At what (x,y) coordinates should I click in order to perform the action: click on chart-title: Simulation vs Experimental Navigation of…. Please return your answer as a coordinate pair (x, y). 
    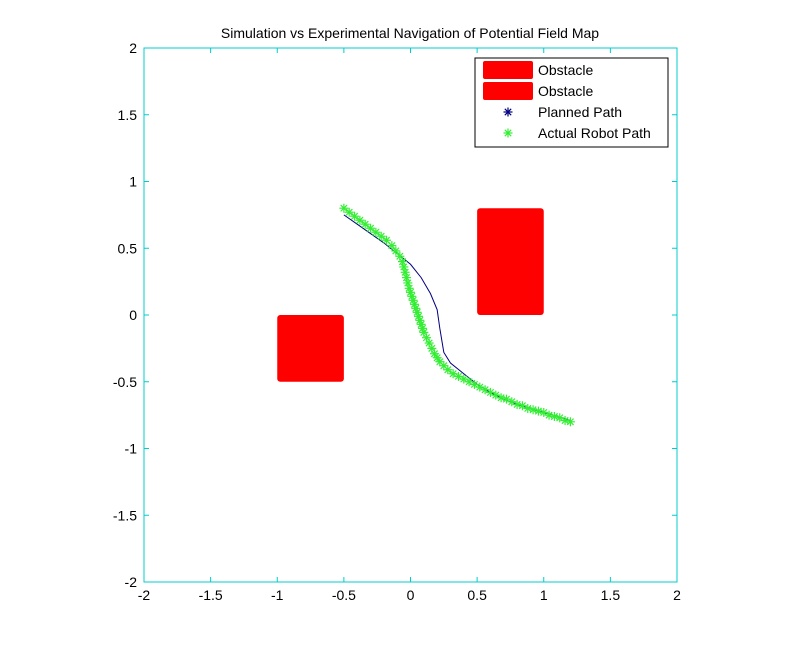
    Looking at the image, I should click on (410, 33).